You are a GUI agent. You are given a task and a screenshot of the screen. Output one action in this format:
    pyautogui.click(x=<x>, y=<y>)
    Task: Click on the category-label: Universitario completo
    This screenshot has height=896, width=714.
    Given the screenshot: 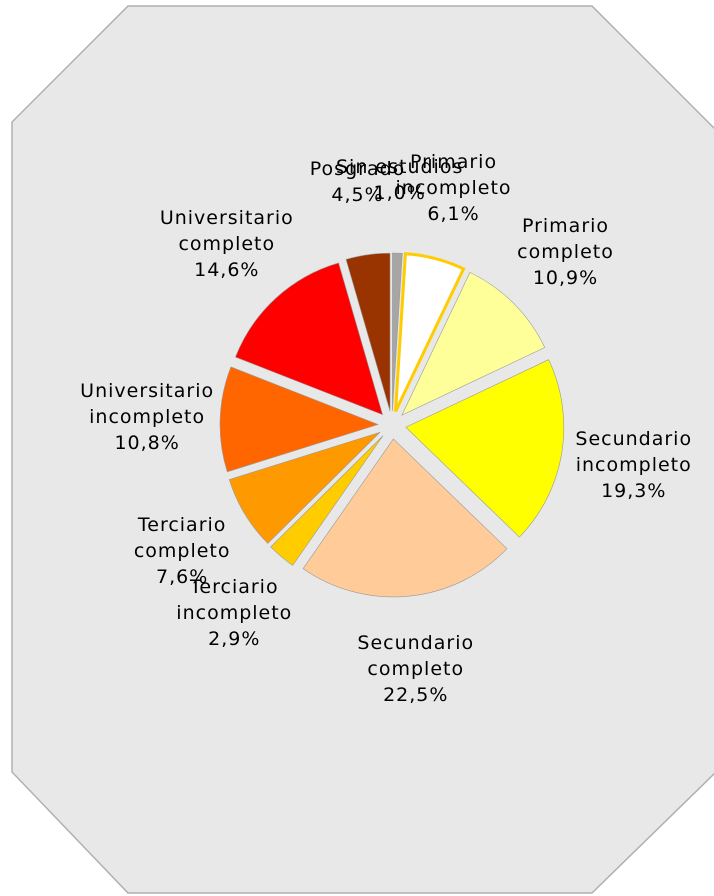 What is the action you would take?
    pyautogui.click(x=226, y=231)
    